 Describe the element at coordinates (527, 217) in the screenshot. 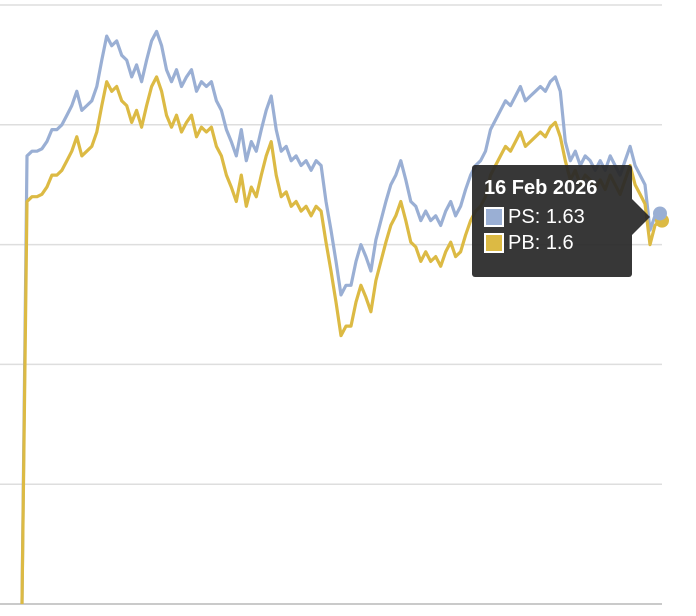

I see `series-name: PS` at that location.